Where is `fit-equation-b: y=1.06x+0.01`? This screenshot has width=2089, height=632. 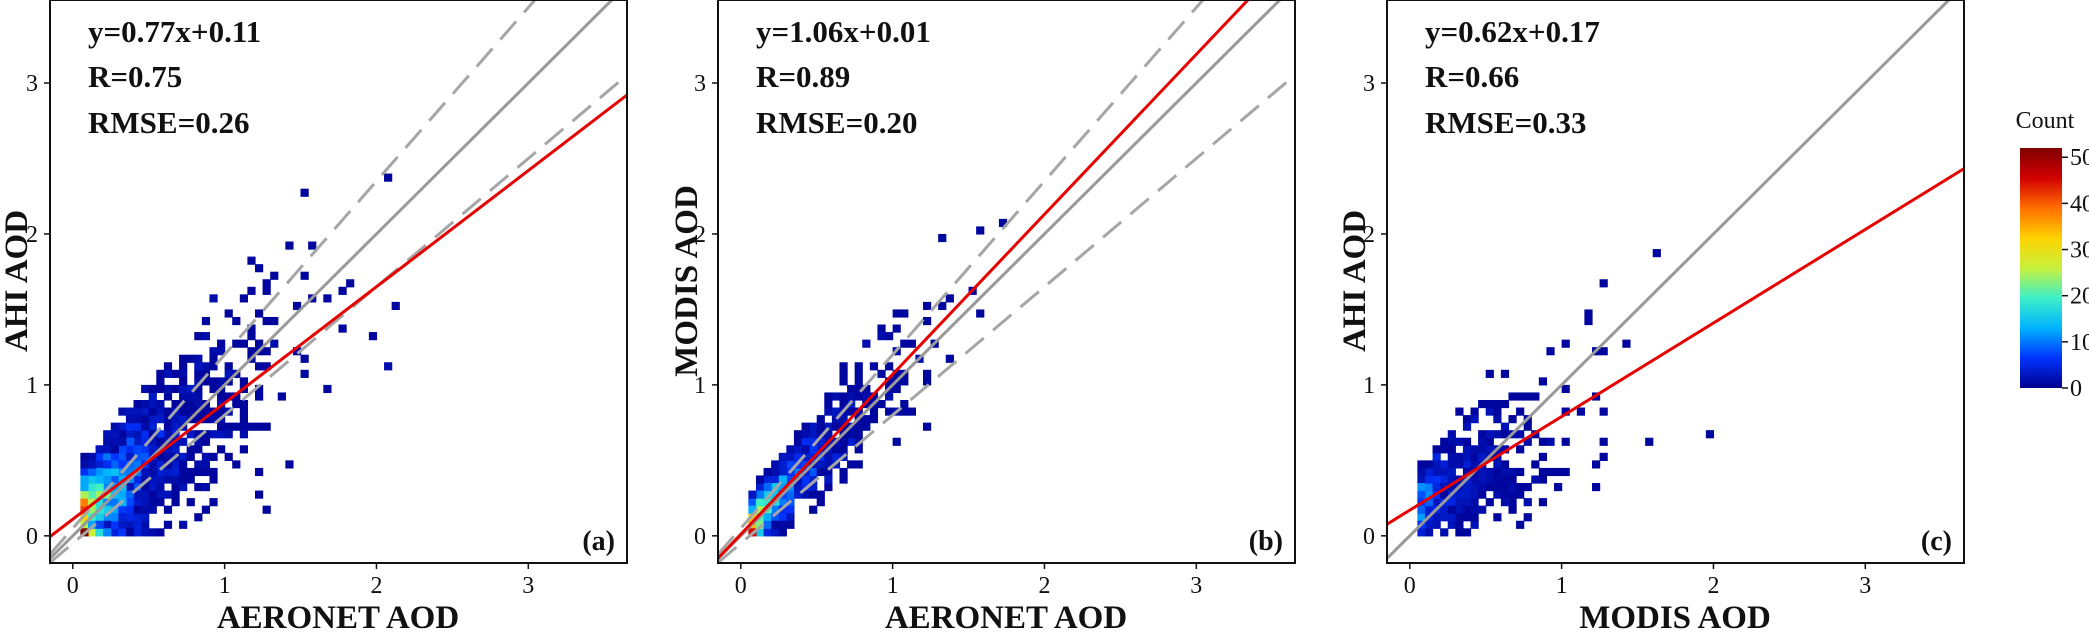 fit-equation-b: y=1.06x+0.01 is located at coordinates (843, 31).